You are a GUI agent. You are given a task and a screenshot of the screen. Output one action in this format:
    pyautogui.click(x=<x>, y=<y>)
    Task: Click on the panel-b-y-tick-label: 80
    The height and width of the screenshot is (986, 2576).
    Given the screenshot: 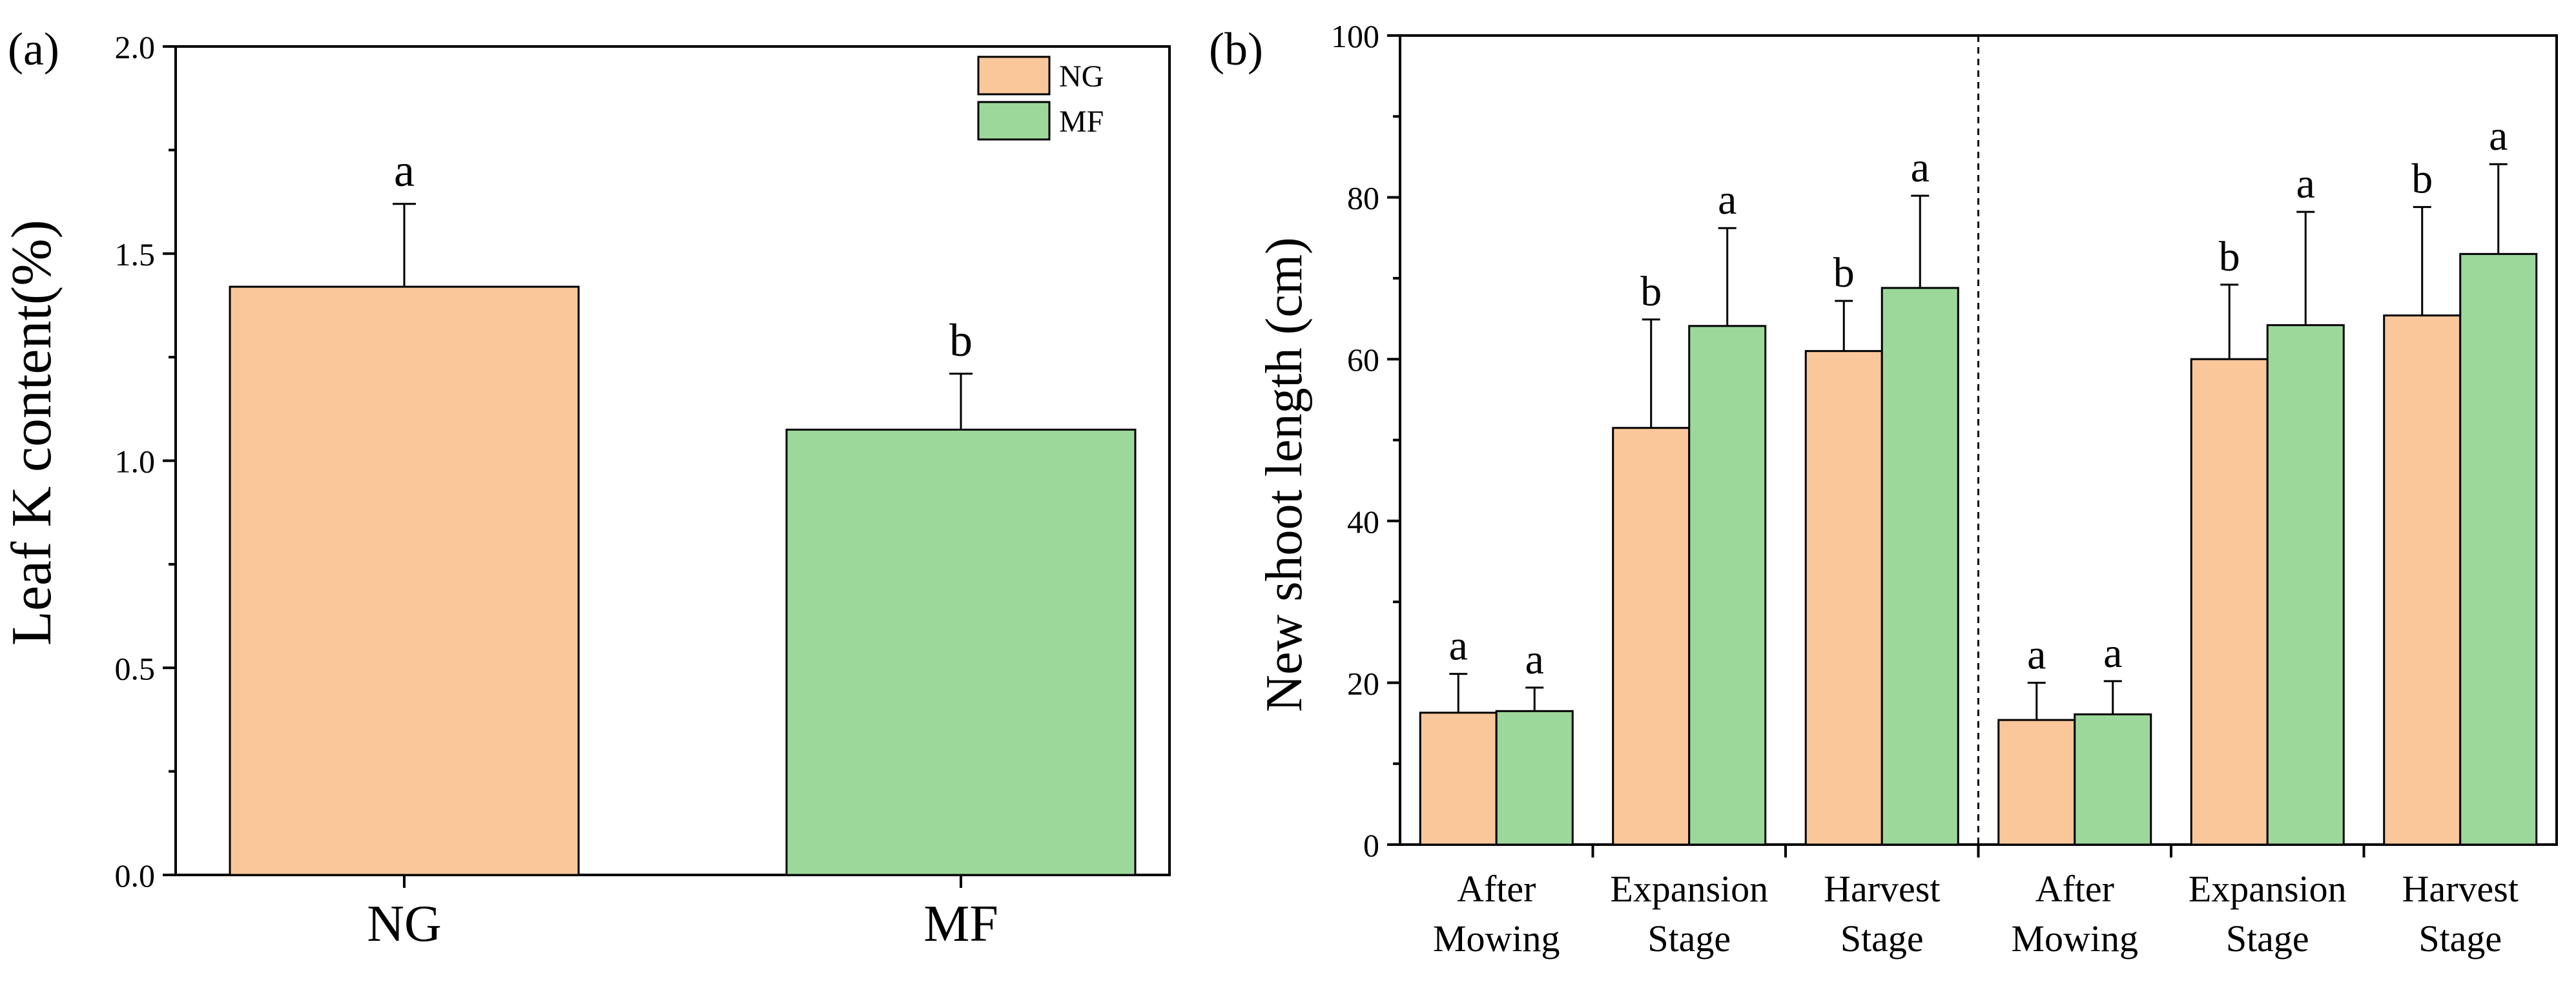 What is the action you would take?
    pyautogui.click(x=1363, y=198)
    